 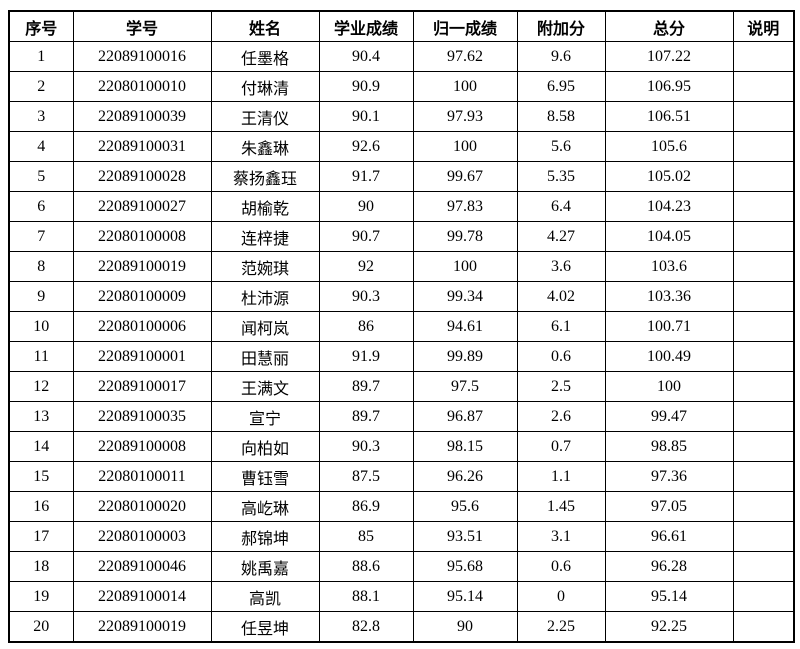 What do you see at coordinates (142, 116) in the screenshot?
I see `cell-student-id: 22089100039` at bounding box center [142, 116].